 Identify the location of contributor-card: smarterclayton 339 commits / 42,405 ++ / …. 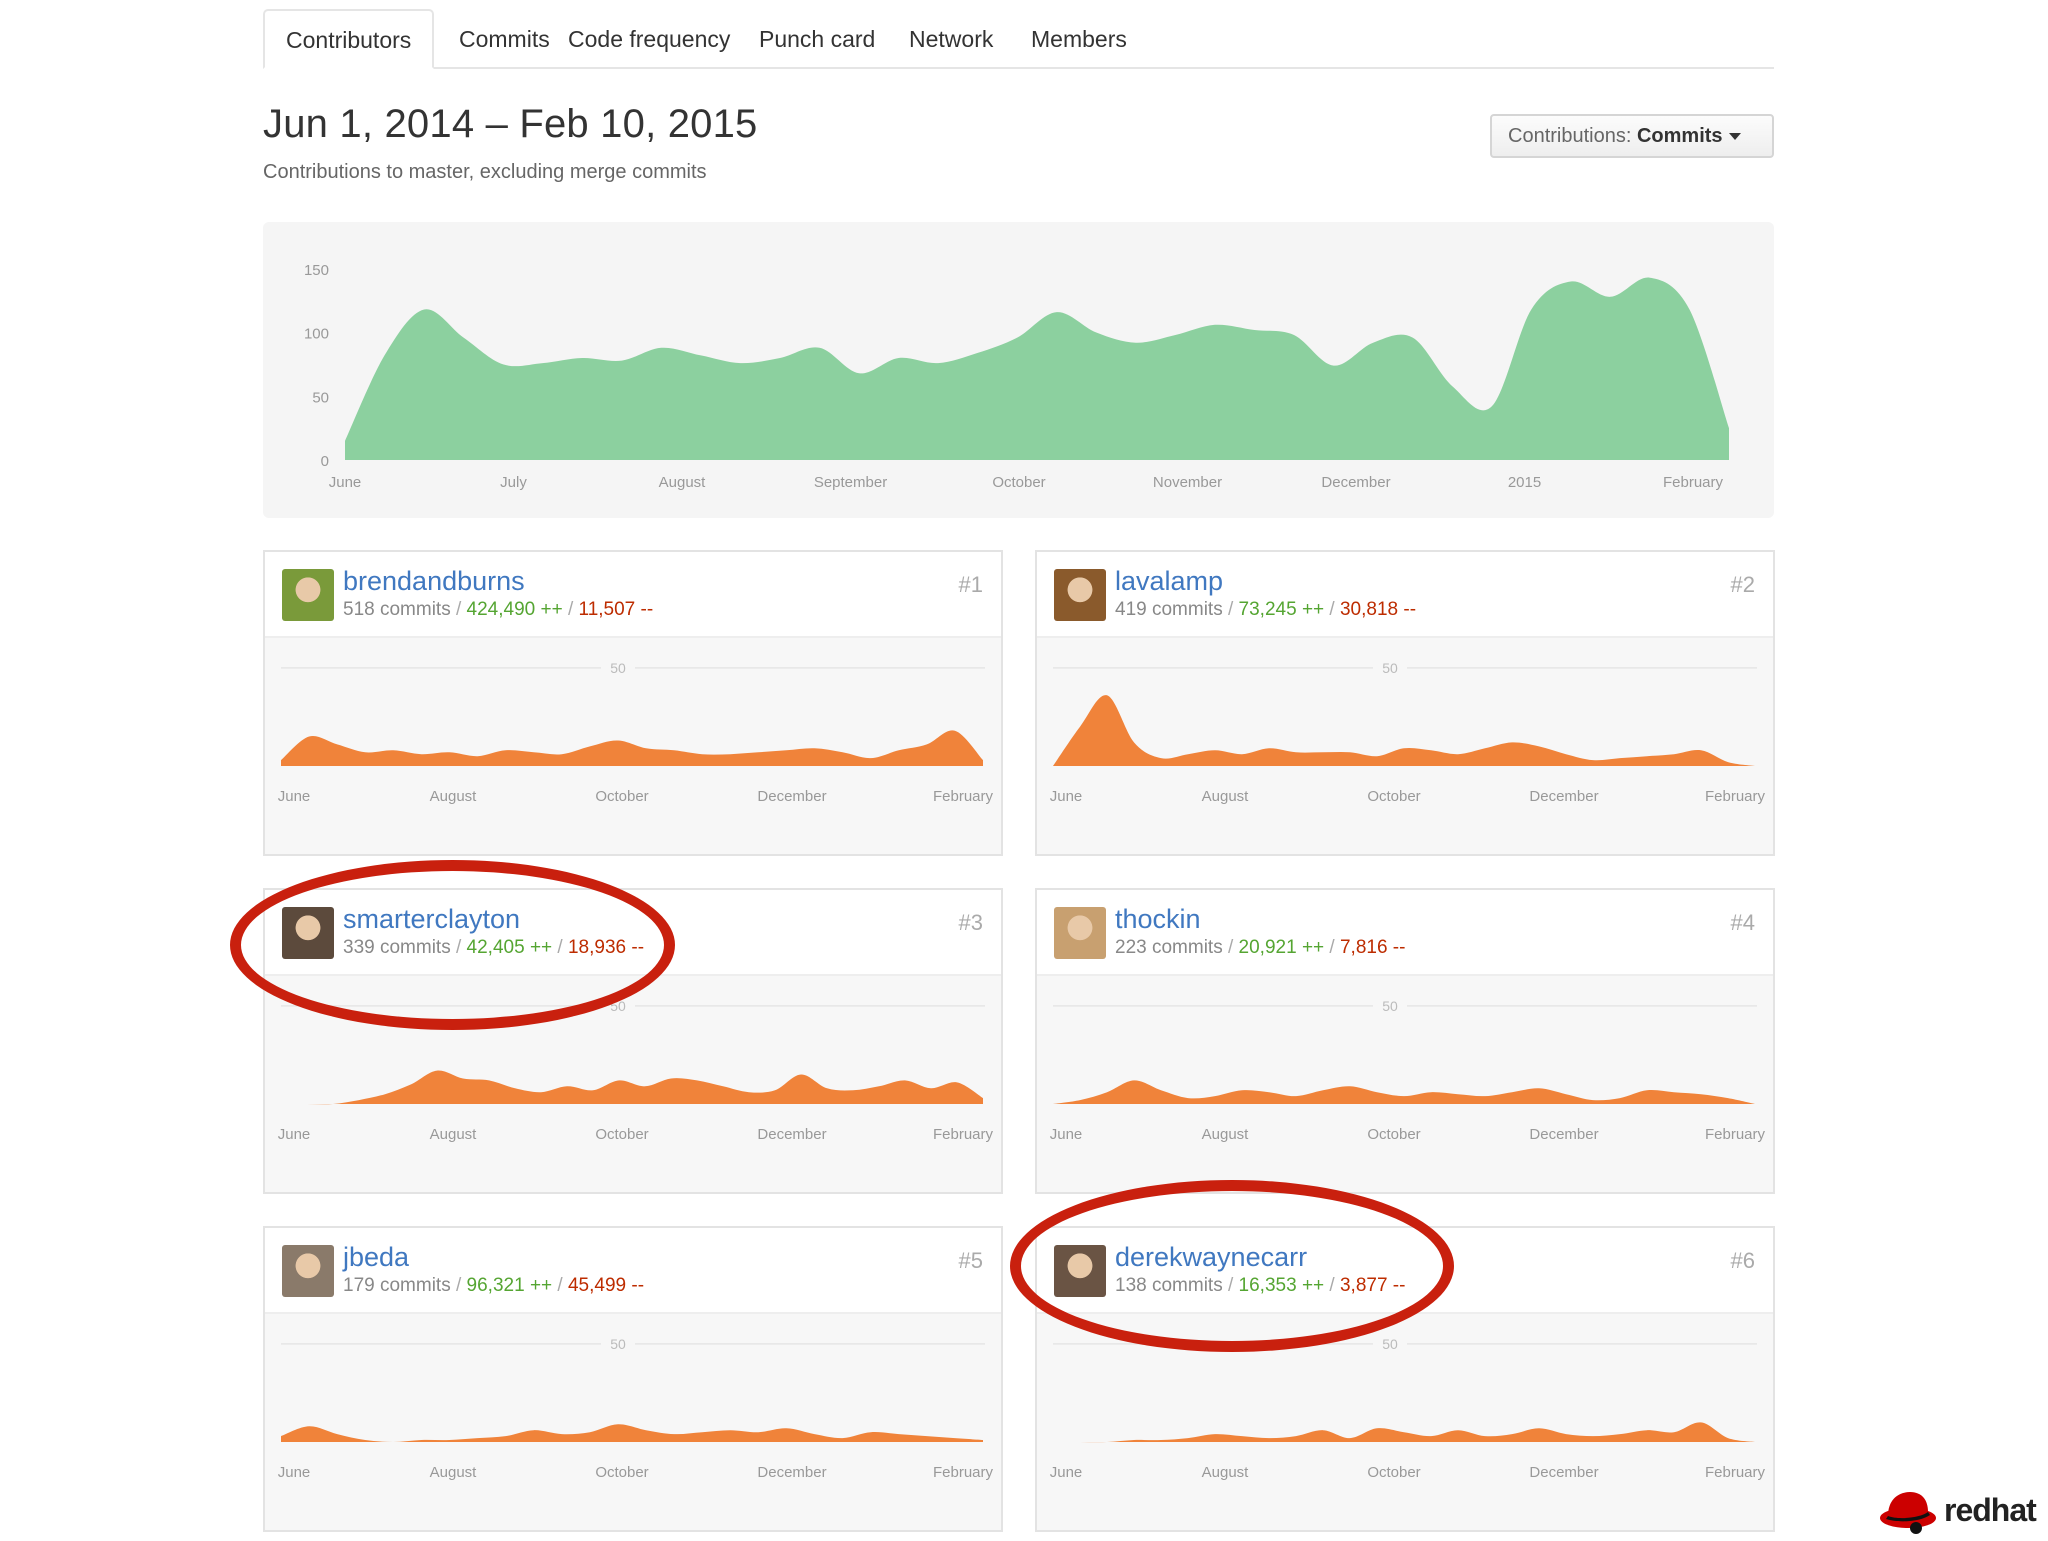
(633, 1041).